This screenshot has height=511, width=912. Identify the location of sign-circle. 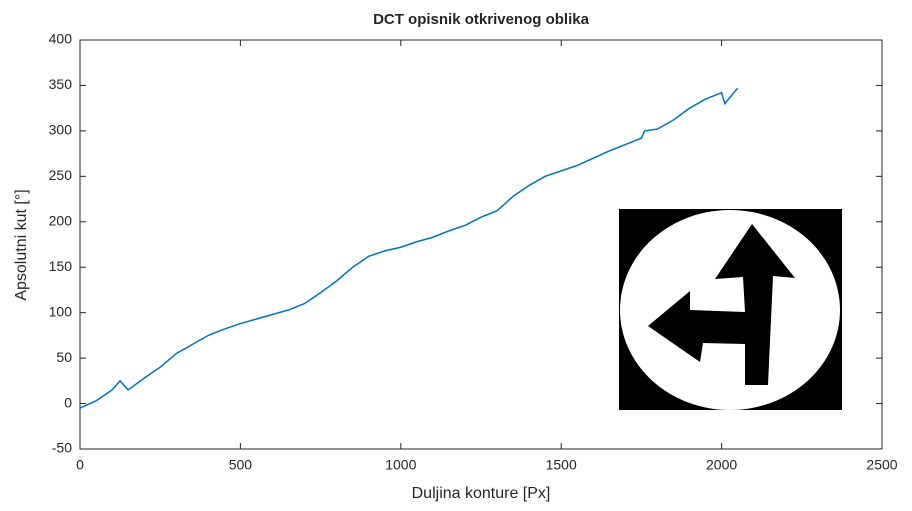
(730, 310).